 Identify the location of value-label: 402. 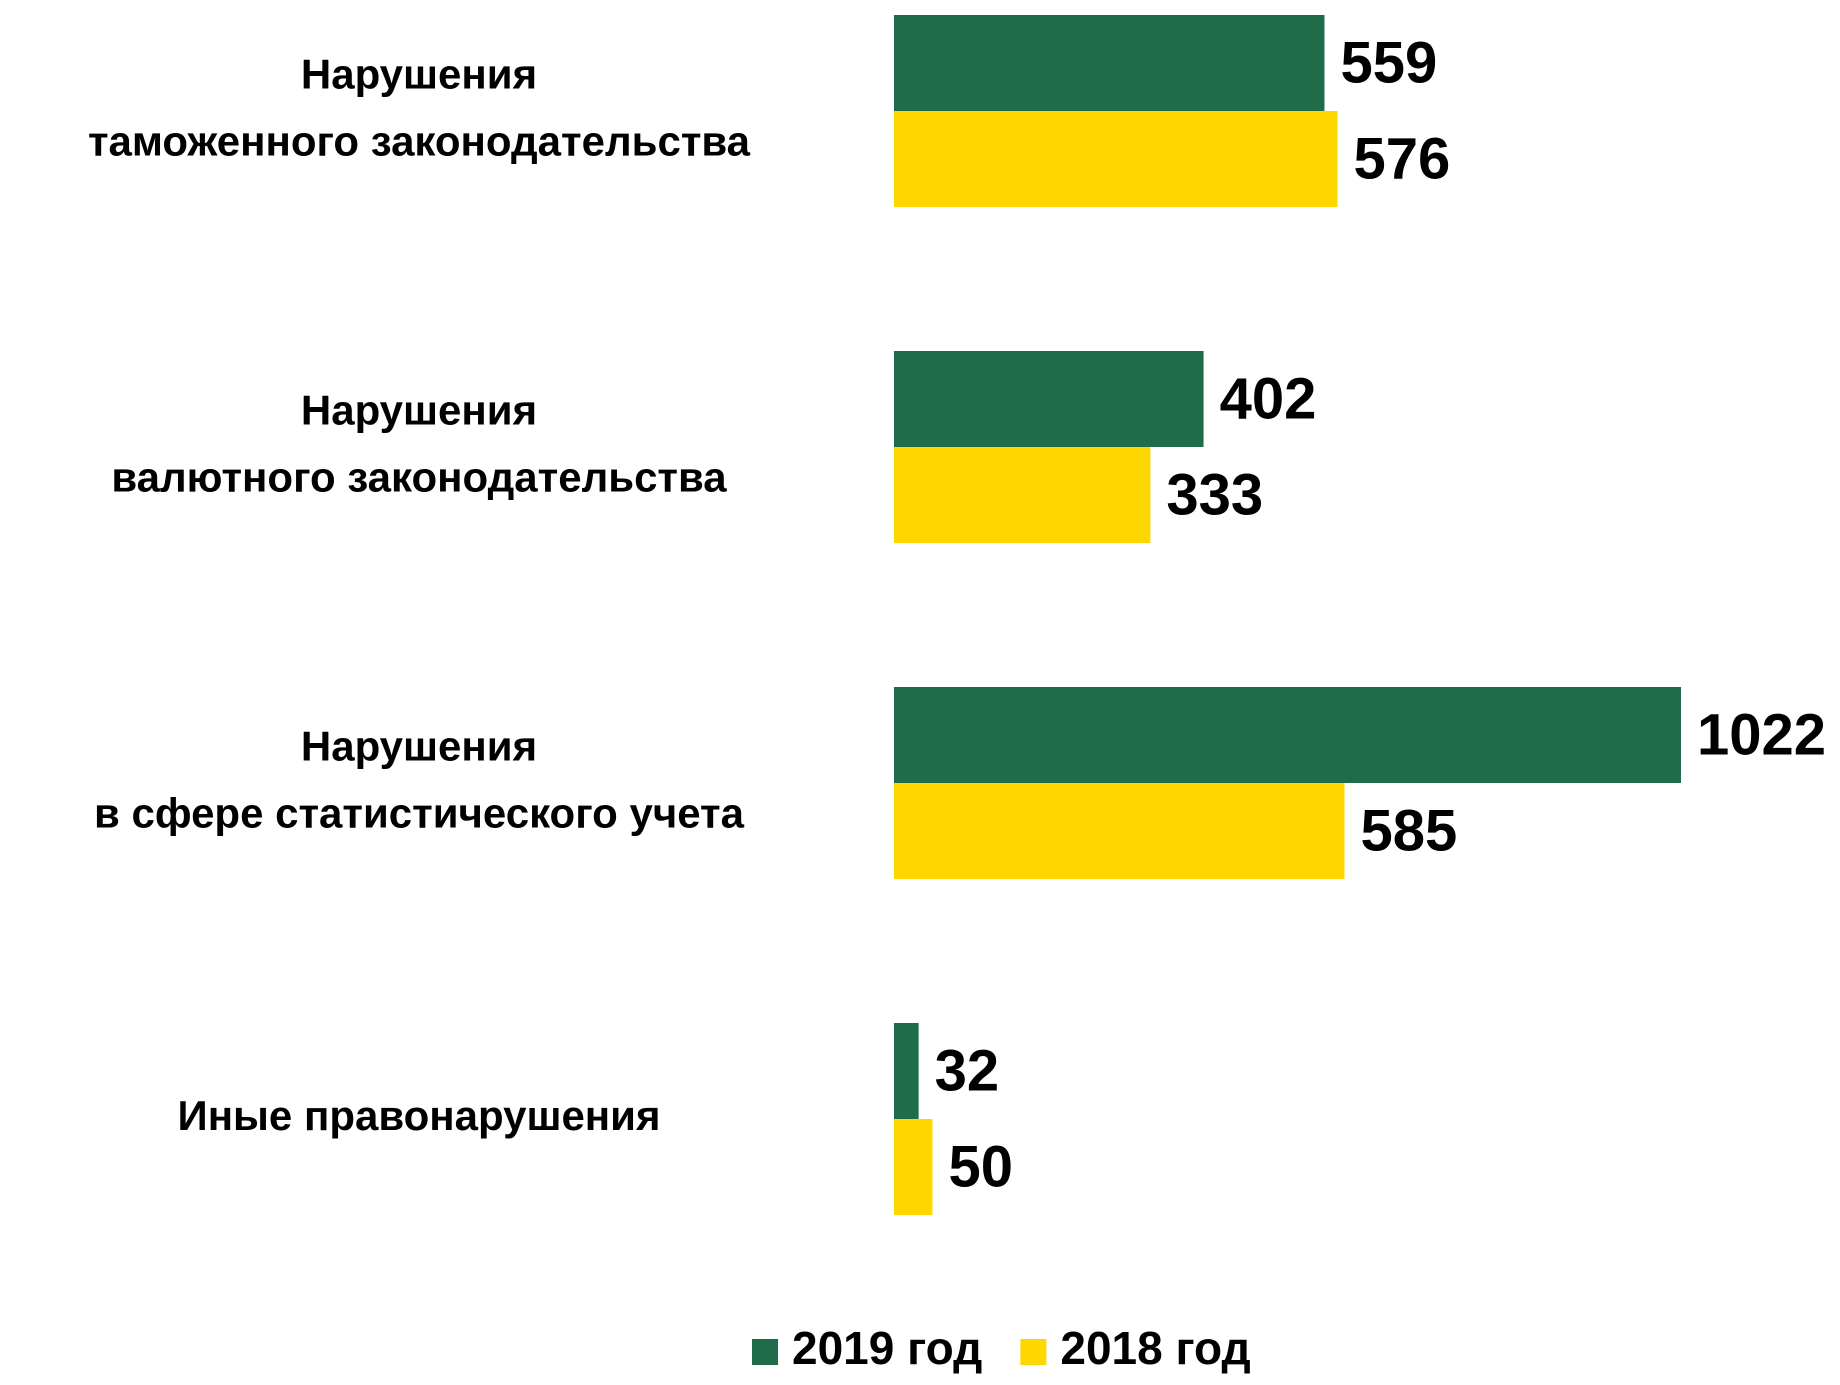
(1268, 398).